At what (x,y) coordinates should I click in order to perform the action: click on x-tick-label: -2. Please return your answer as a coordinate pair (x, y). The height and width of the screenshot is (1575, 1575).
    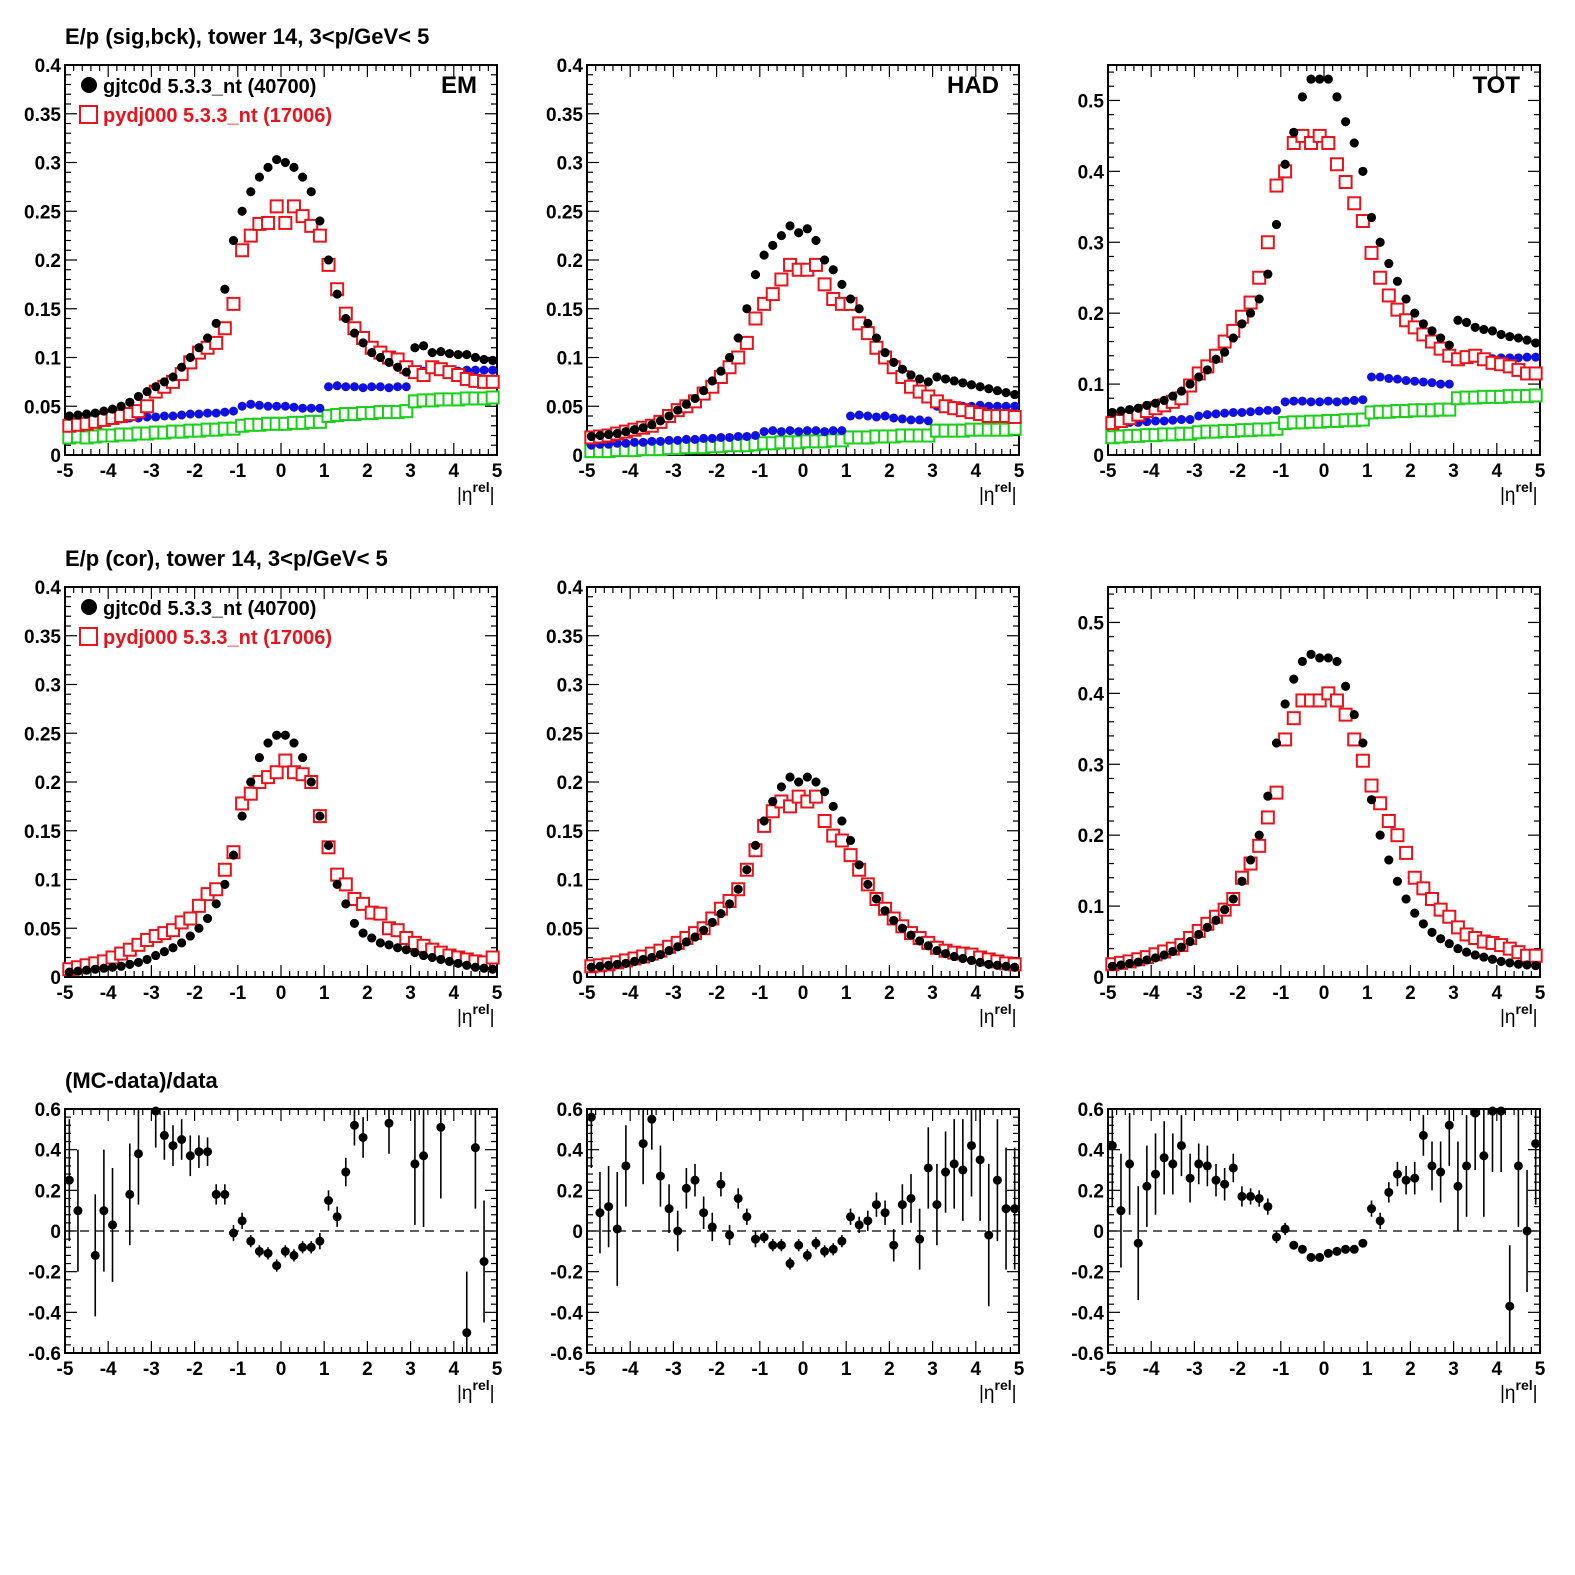
    Looking at the image, I should click on (716, 1369).